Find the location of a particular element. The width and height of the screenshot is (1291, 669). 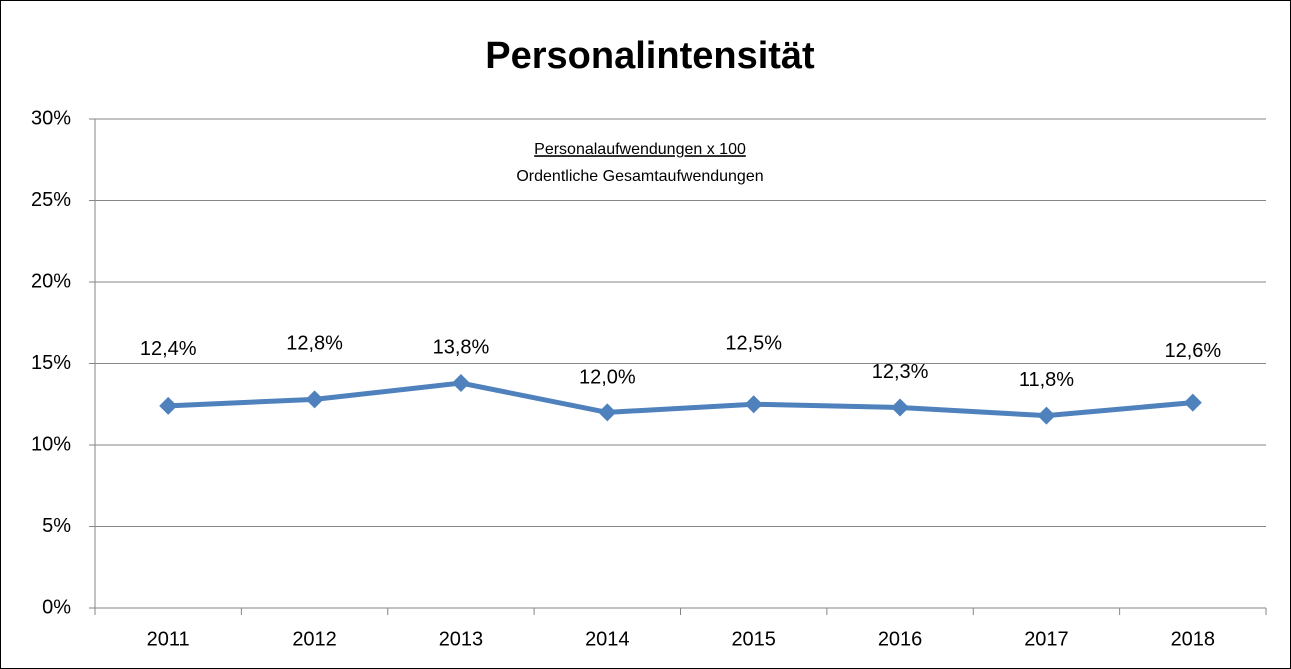

value-label: 12,0% is located at coordinates (607, 378).